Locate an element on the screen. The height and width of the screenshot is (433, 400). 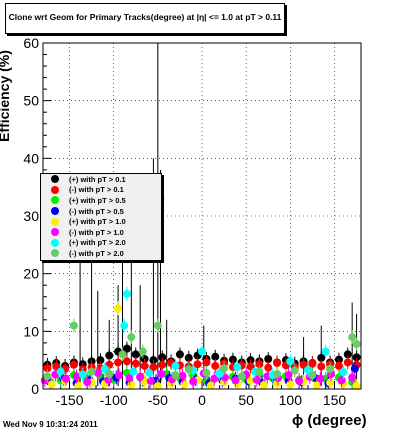
y-tick-label: 0 is located at coordinates (35, 389).